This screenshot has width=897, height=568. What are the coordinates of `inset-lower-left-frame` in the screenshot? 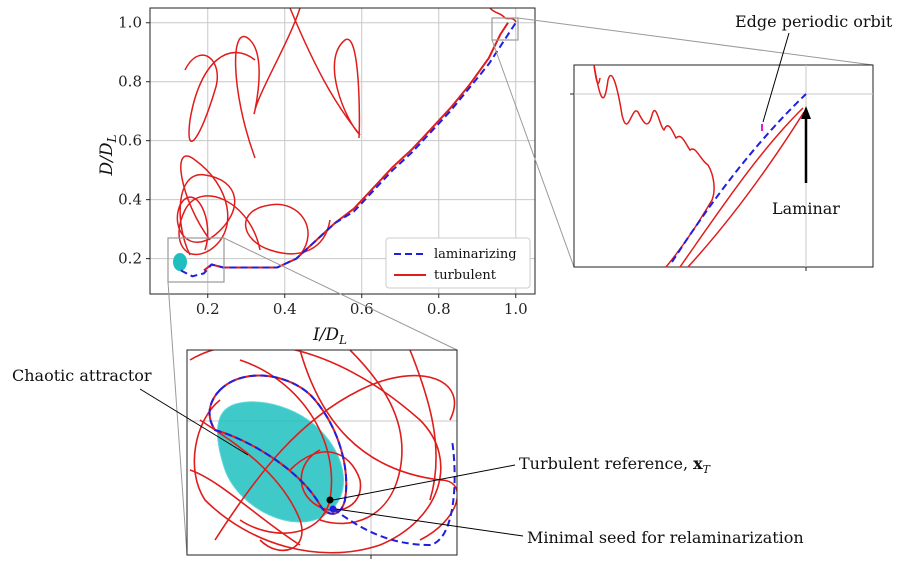 It's located at (322, 452).